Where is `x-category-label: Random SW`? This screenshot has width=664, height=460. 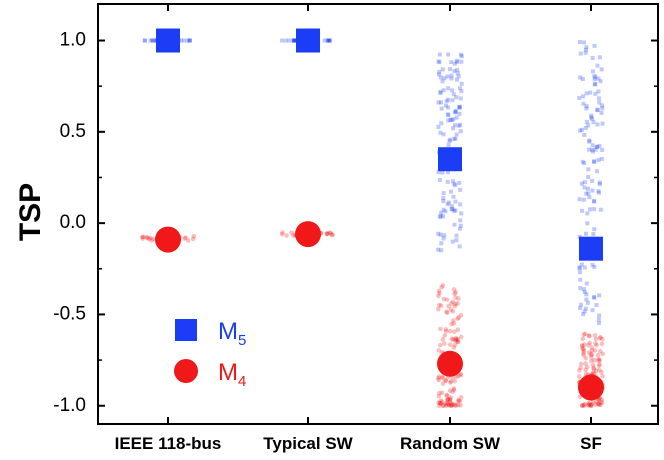
x-category-label: Random SW is located at coordinates (450, 443).